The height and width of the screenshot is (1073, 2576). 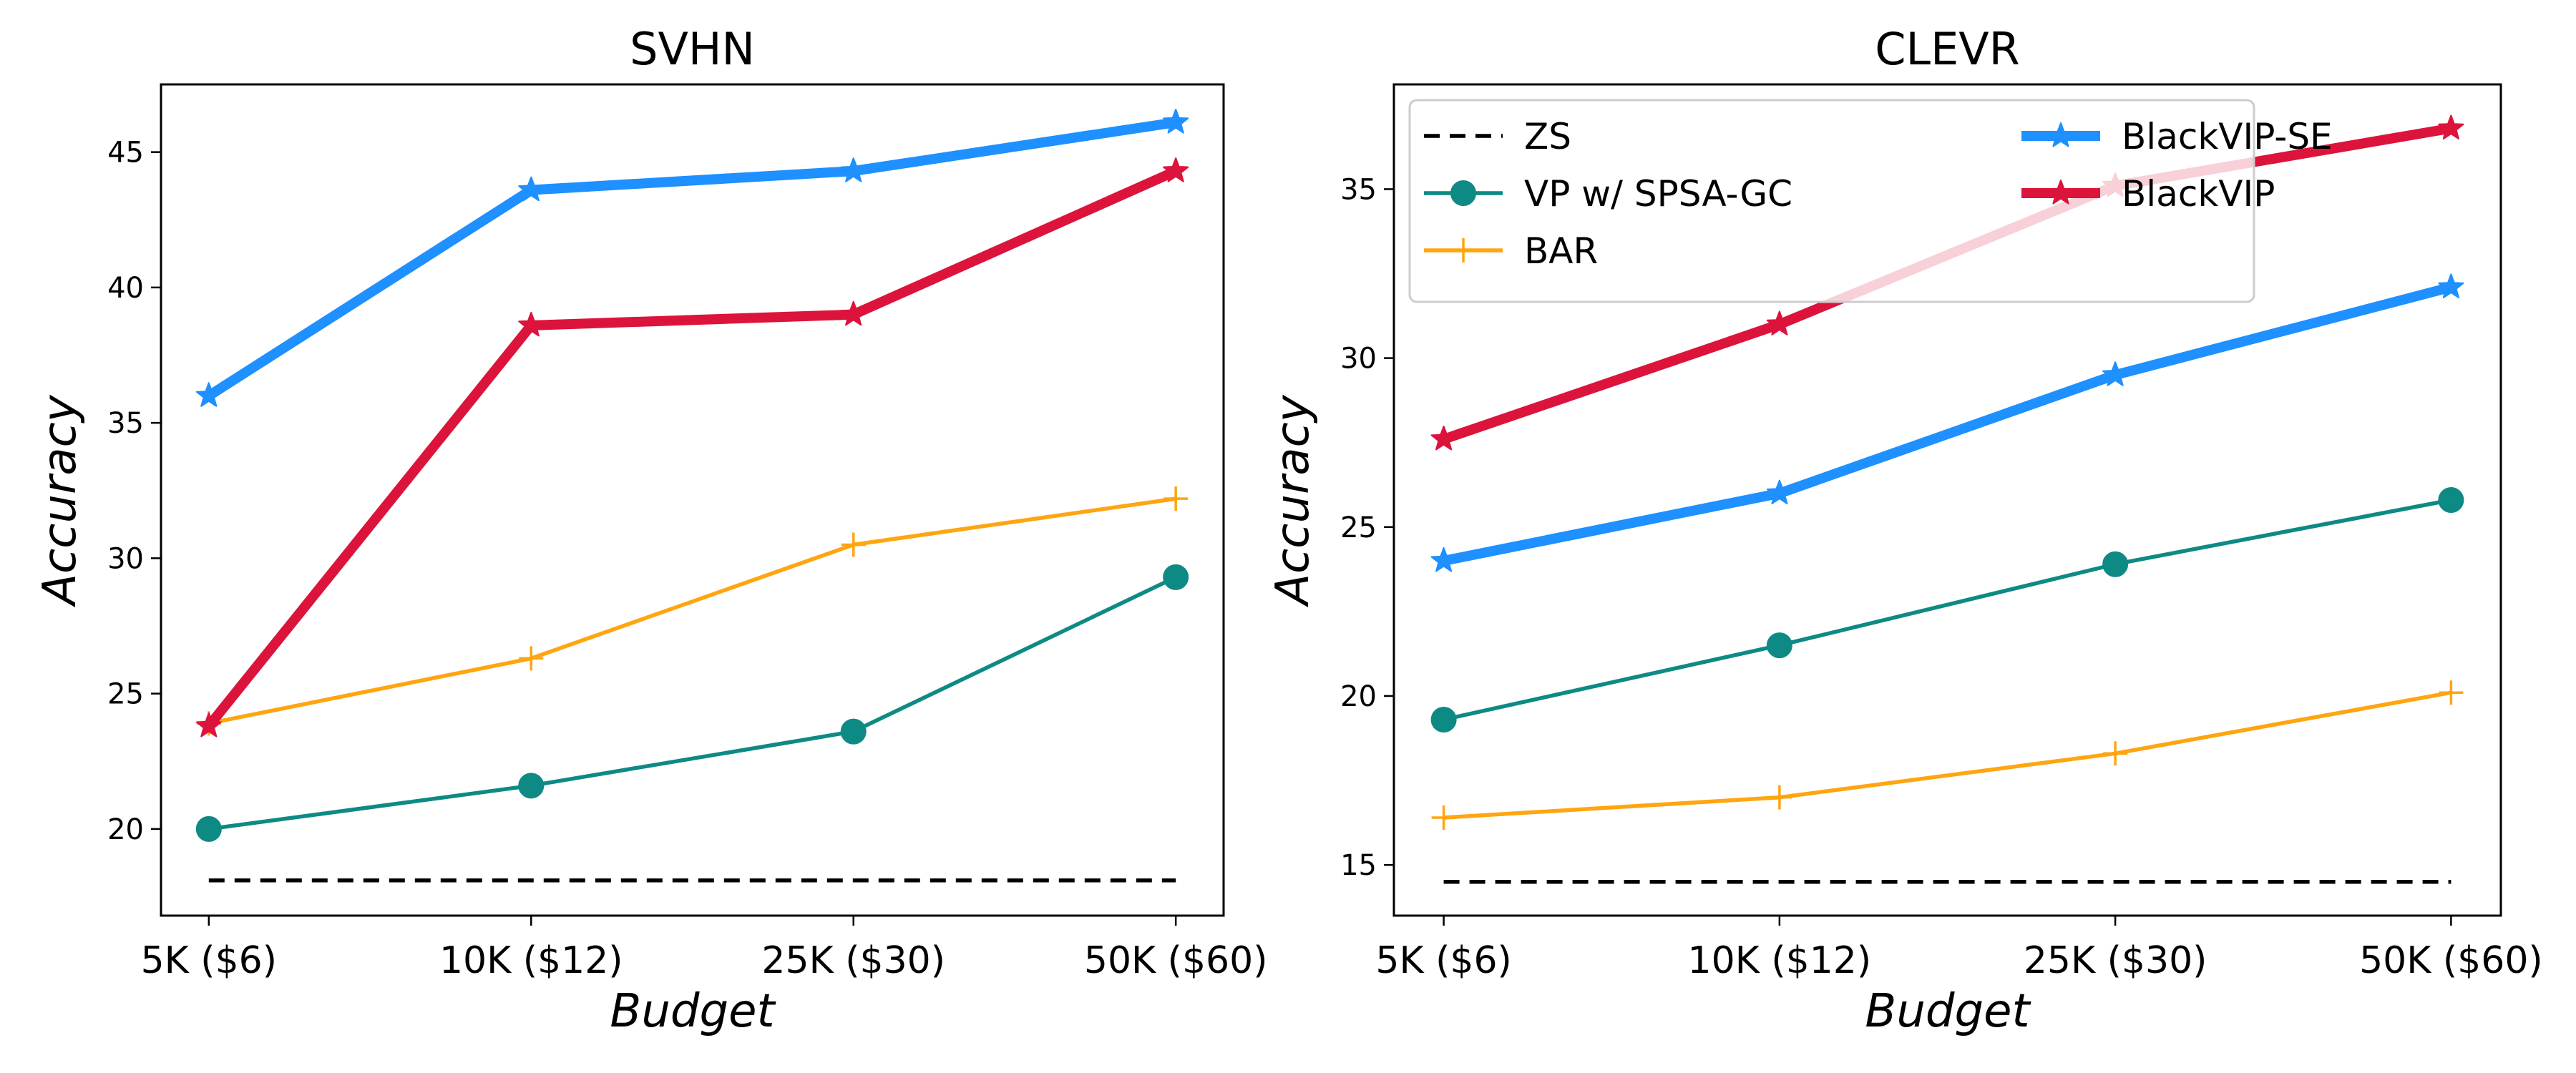 What do you see at coordinates (853, 960) in the screenshot?
I see `svhn-x-tick-label: 25K ($30)` at bounding box center [853, 960].